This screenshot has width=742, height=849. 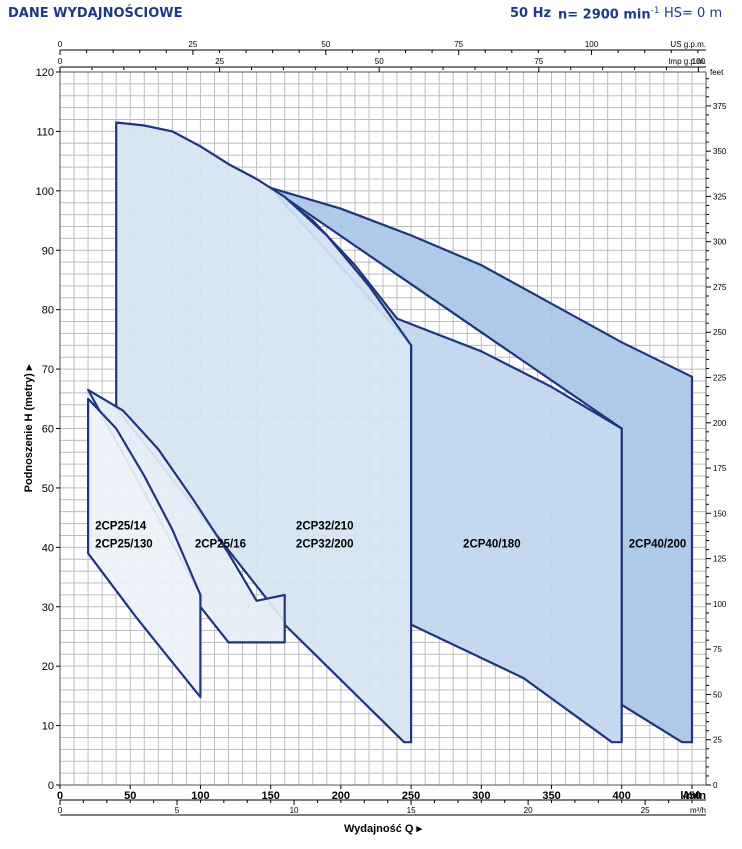 What do you see at coordinates (604, 15) in the screenshot?
I see `speed-value: n= 2900 min` at bounding box center [604, 15].